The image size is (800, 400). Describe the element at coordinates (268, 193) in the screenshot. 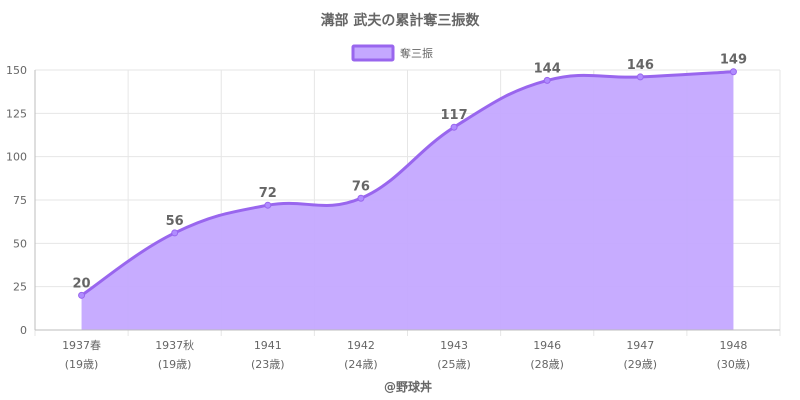

I see `data-label: 72` at that location.